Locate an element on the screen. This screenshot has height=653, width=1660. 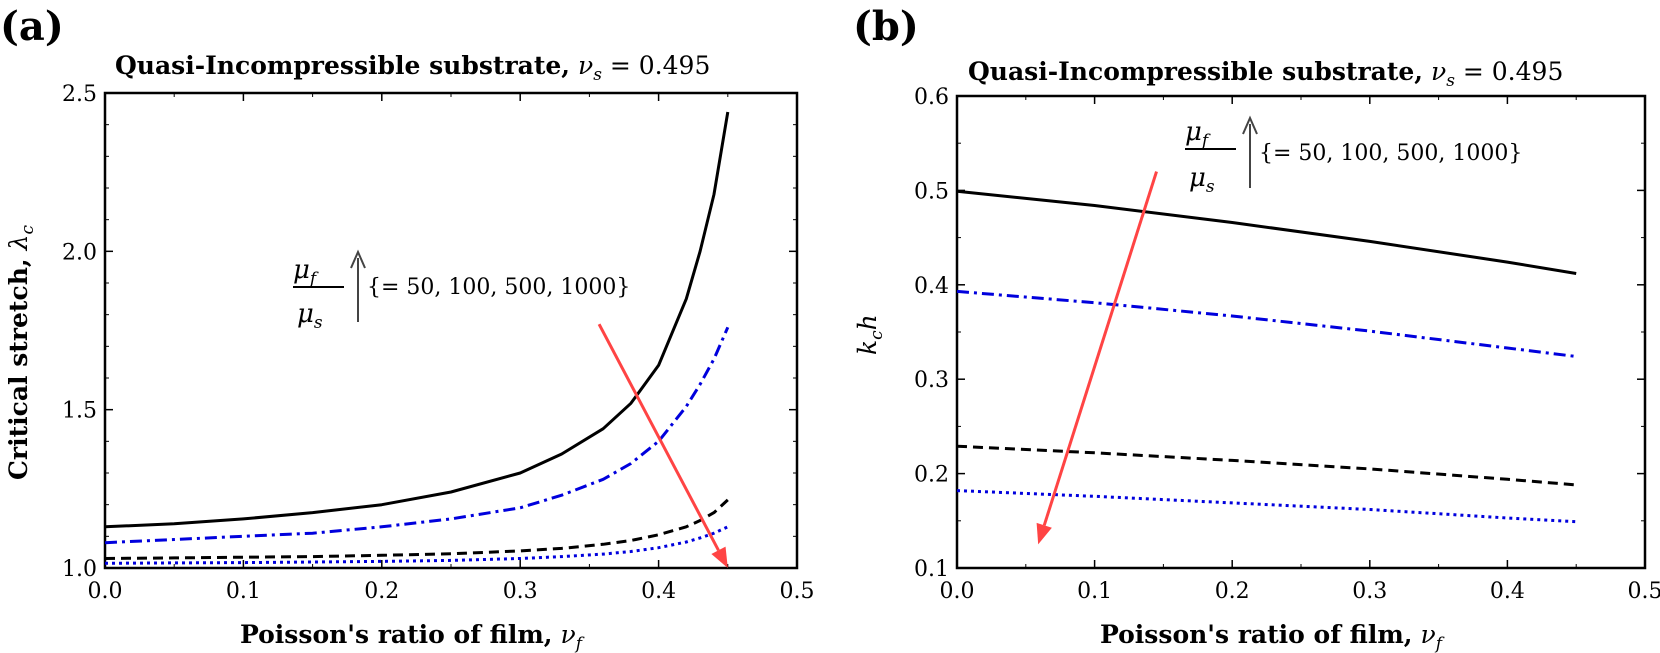
panel-a-annot-numerator: μf is located at coordinates (306, 272).